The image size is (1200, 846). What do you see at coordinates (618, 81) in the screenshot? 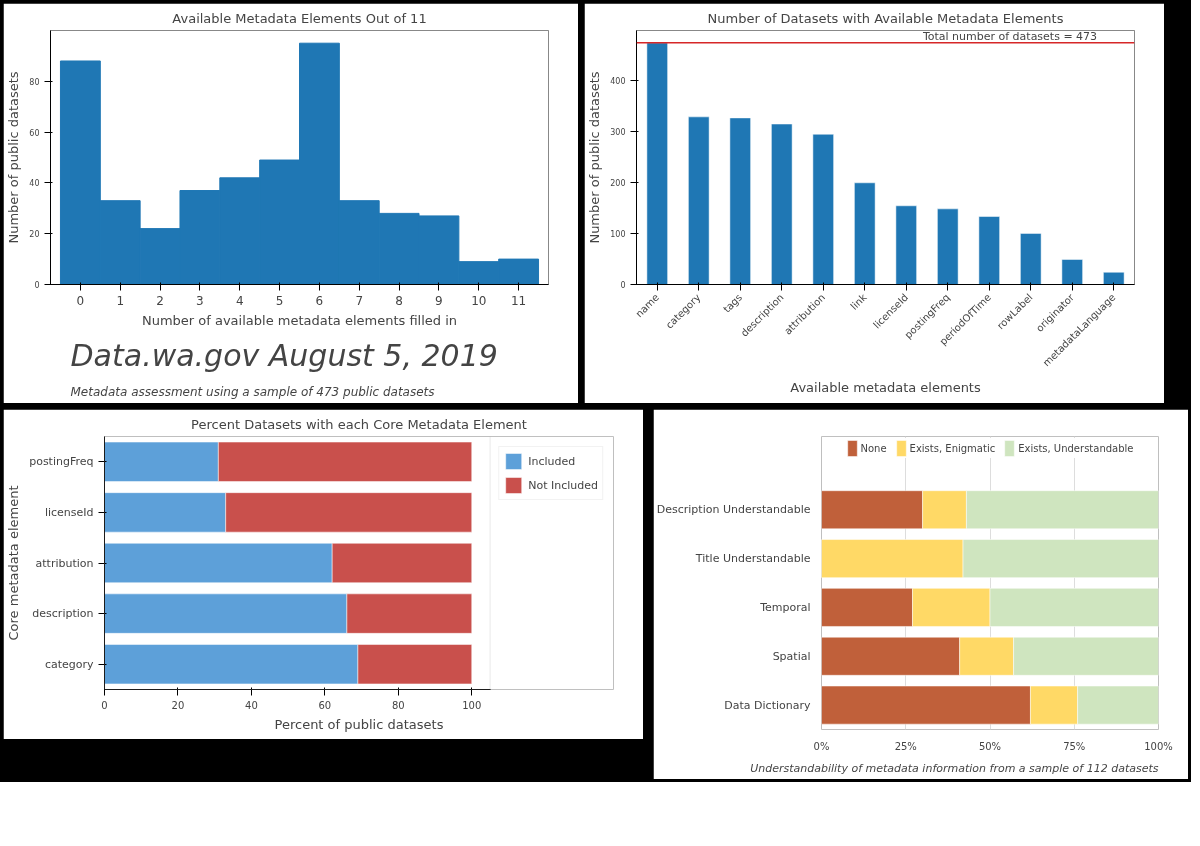
I see `y-tick-label: 400` at bounding box center [618, 81].